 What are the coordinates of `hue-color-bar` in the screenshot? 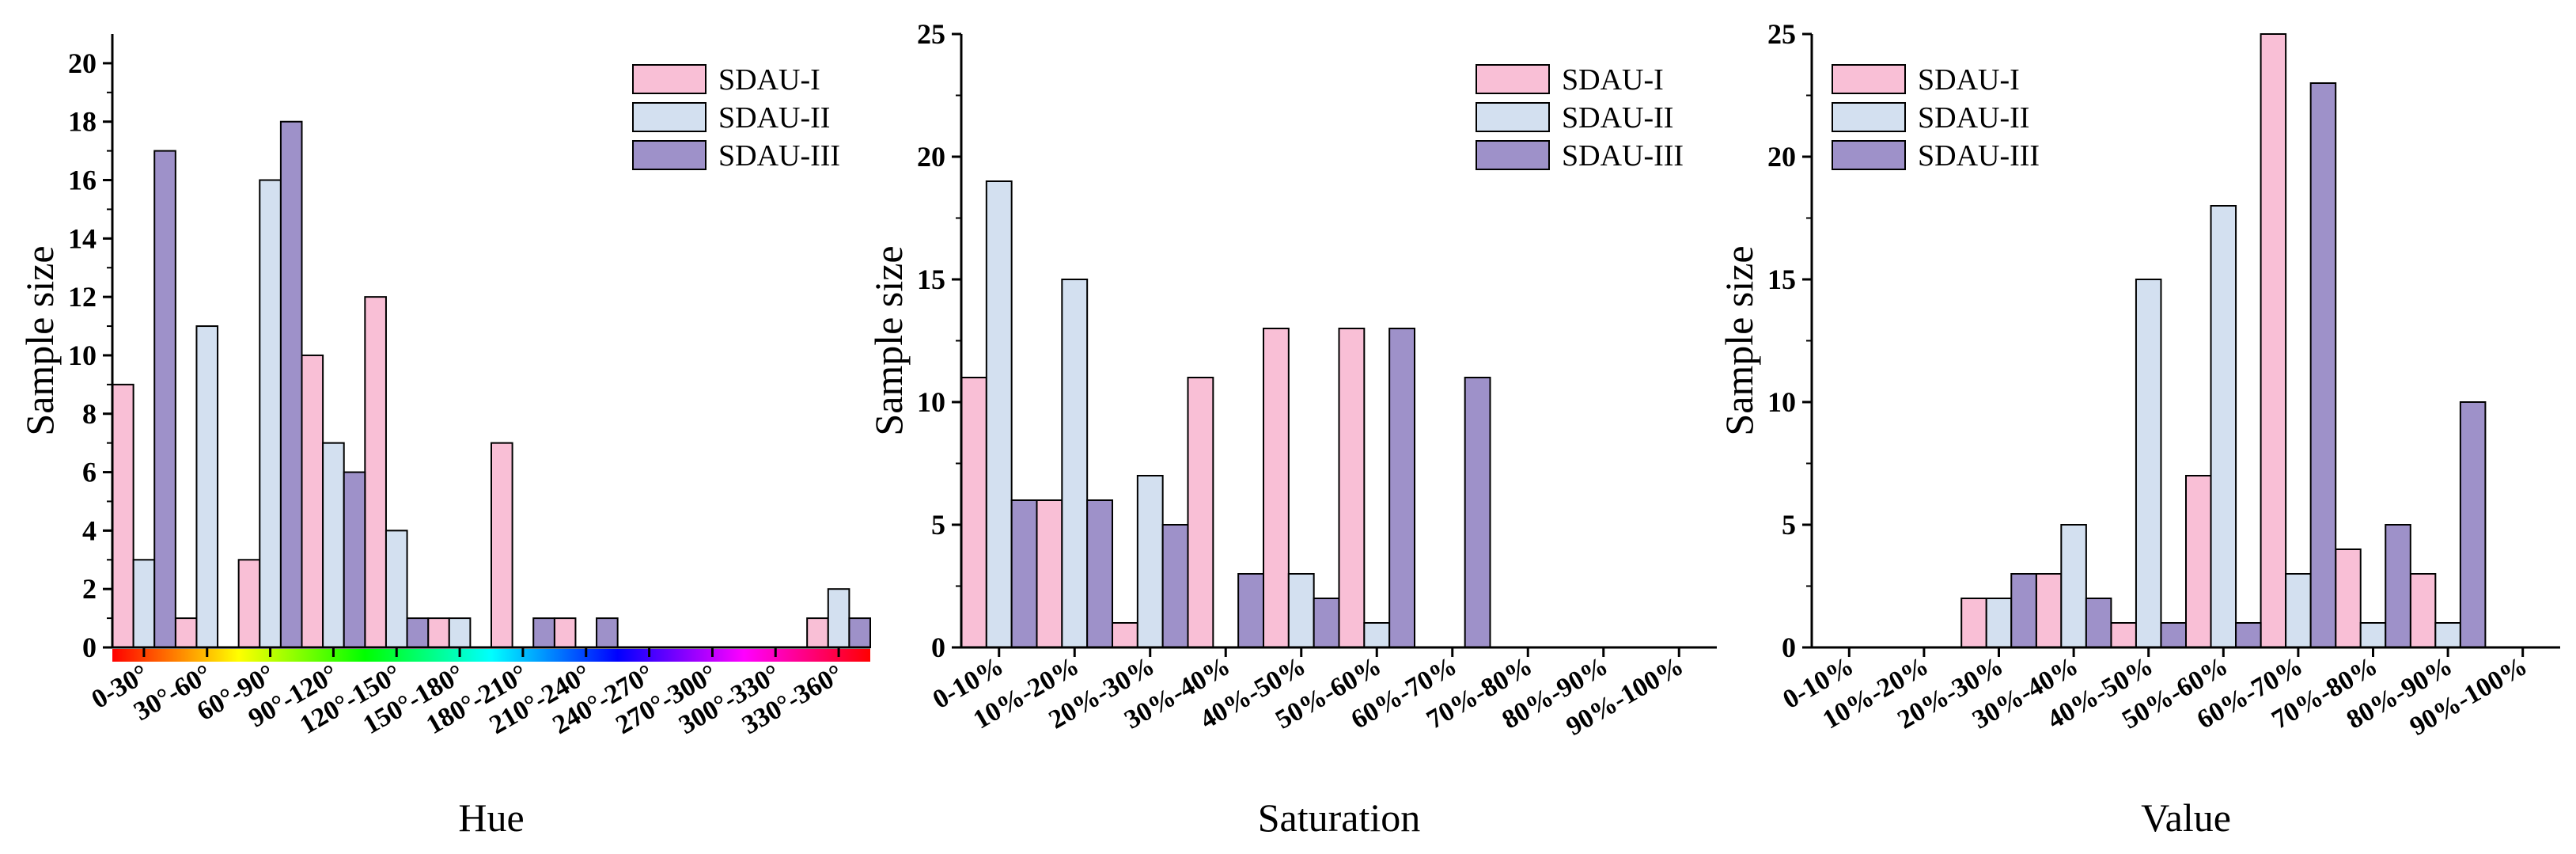 It's located at (491, 655).